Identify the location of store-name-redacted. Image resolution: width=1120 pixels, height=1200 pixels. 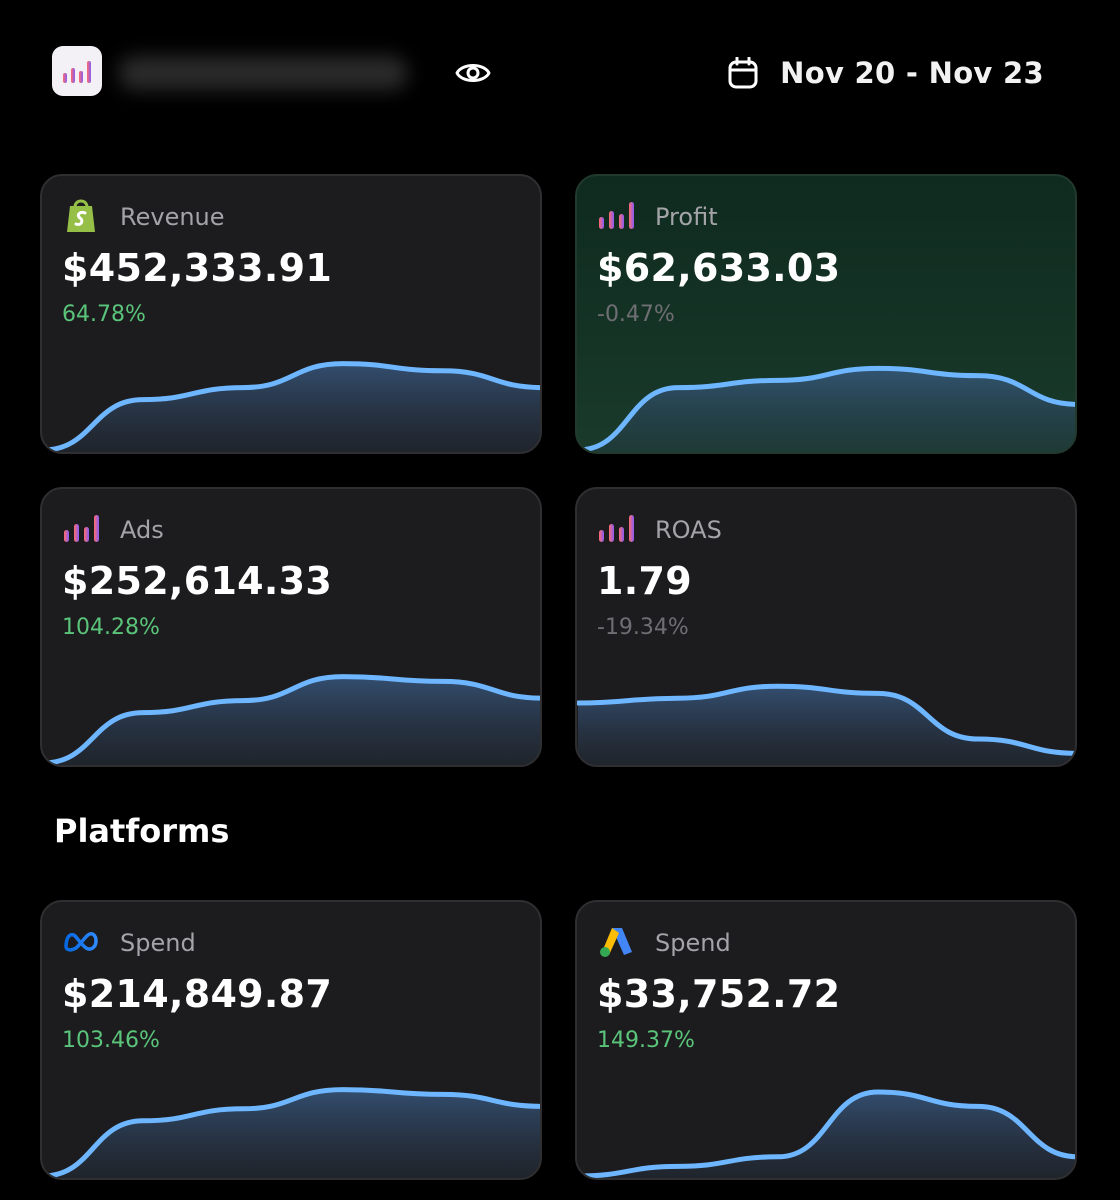
(263, 73).